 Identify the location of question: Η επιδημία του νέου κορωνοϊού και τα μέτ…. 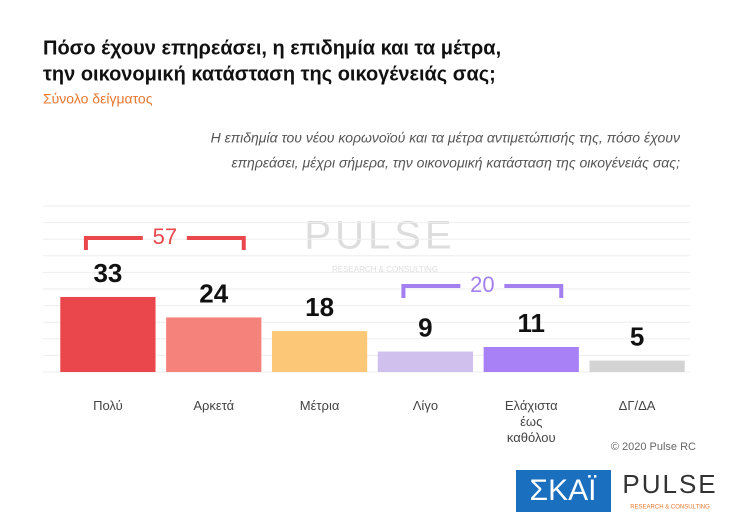
(445, 138).